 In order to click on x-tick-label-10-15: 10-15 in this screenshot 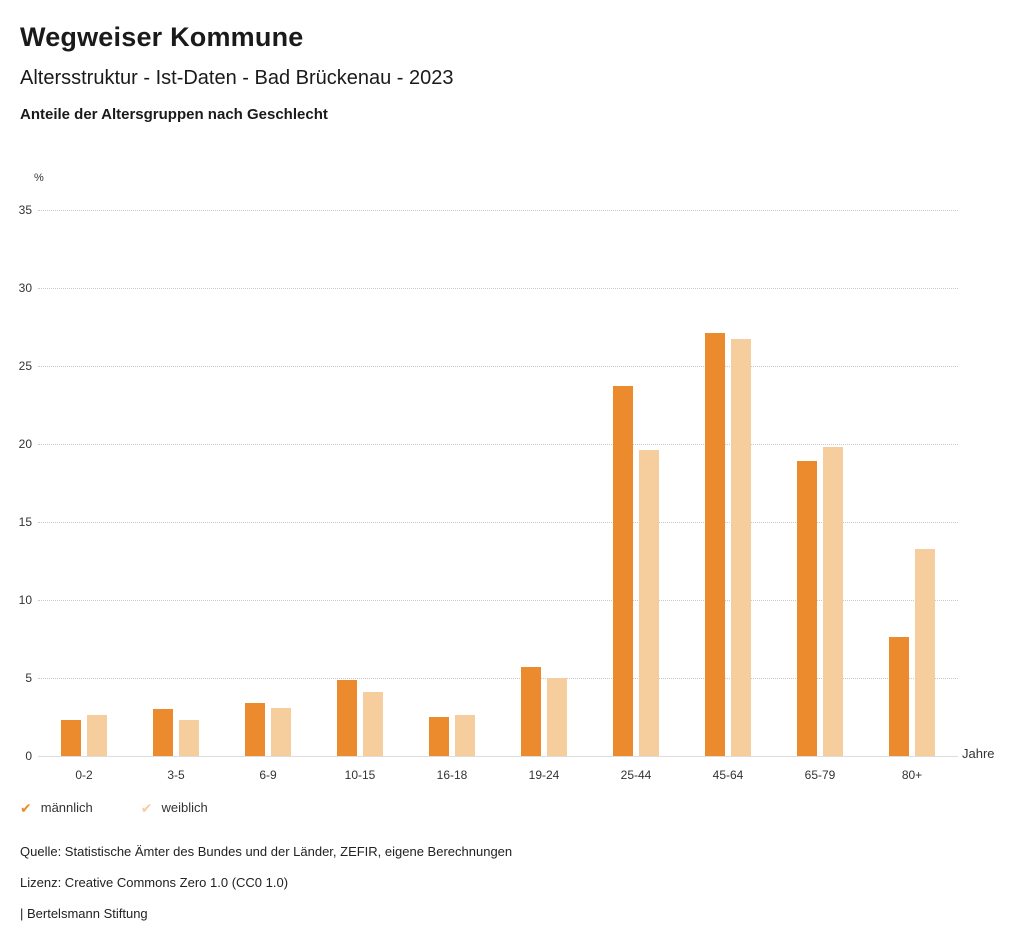, I will do `click(360, 775)`.